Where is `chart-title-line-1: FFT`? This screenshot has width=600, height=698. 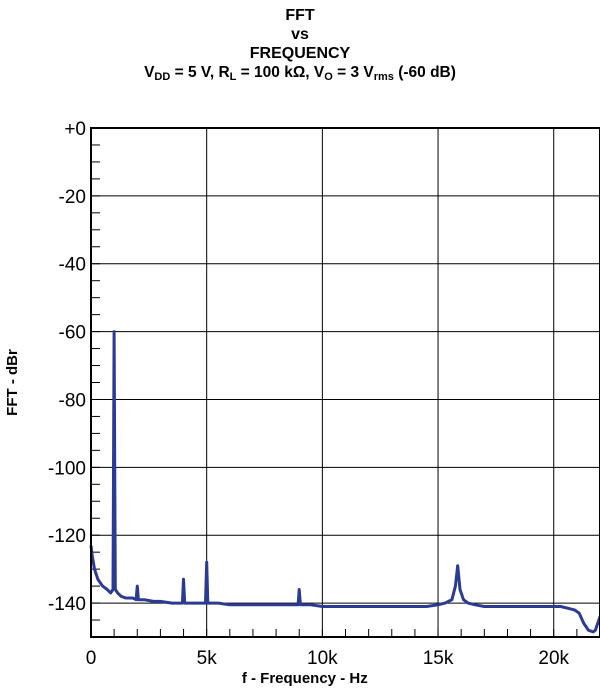 chart-title-line-1: FFT is located at coordinates (300, 15).